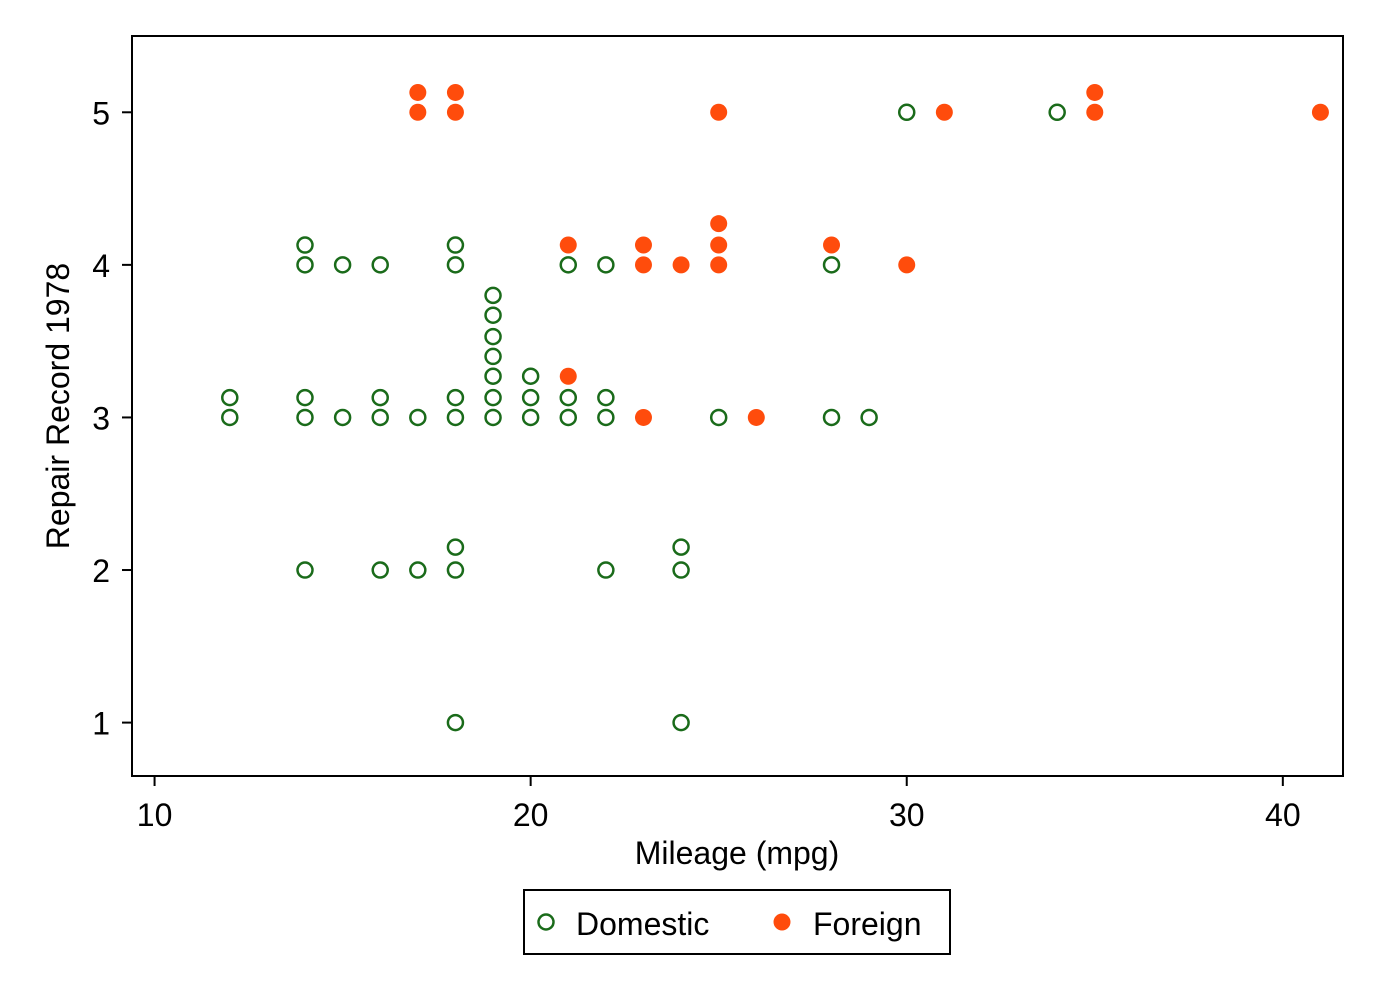 This screenshot has width=1381, height=1004. Describe the element at coordinates (867, 924) in the screenshot. I see `legend-label-foreign: Foreign` at that location.